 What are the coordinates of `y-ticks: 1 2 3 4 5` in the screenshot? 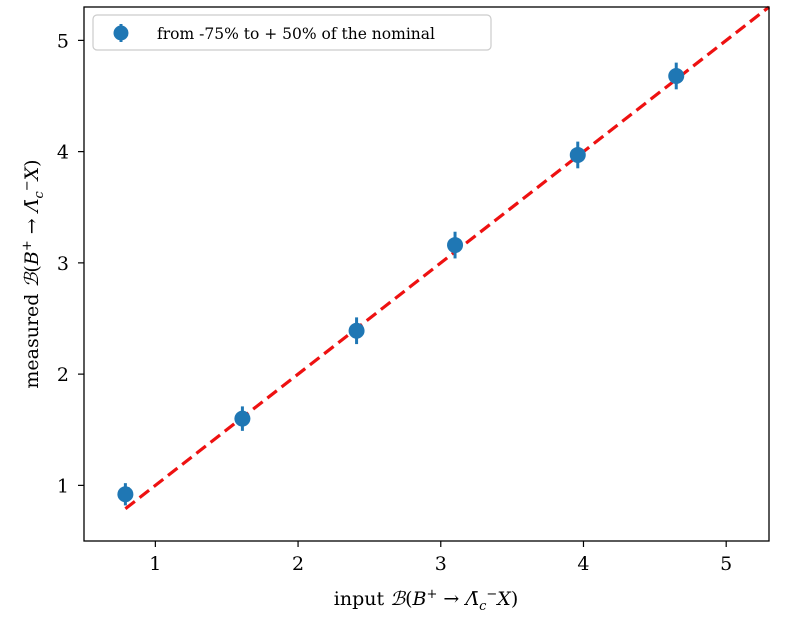 It's located at (70, 263).